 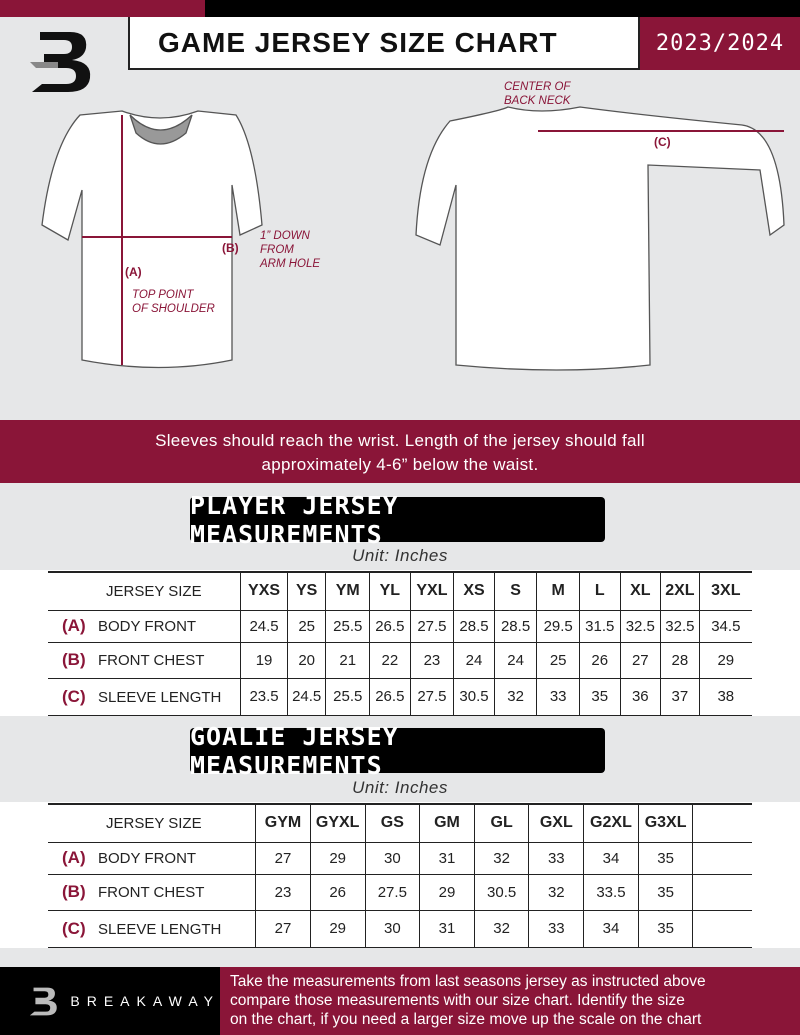 What do you see at coordinates (515, 591) in the screenshot?
I see `size-column-header: S` at bounding box center [515, 591].